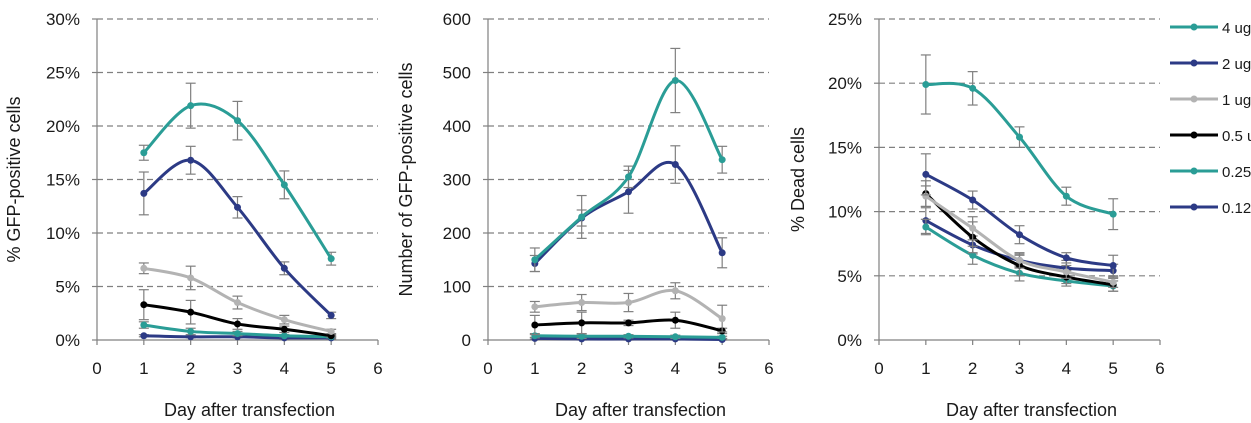 This screenshot has width=1251, height=423. I want to click on legend: 4 ug 2 ug 1 ug 0.5 ug 0.25 ug 0.125ug, so click(1210, 118).